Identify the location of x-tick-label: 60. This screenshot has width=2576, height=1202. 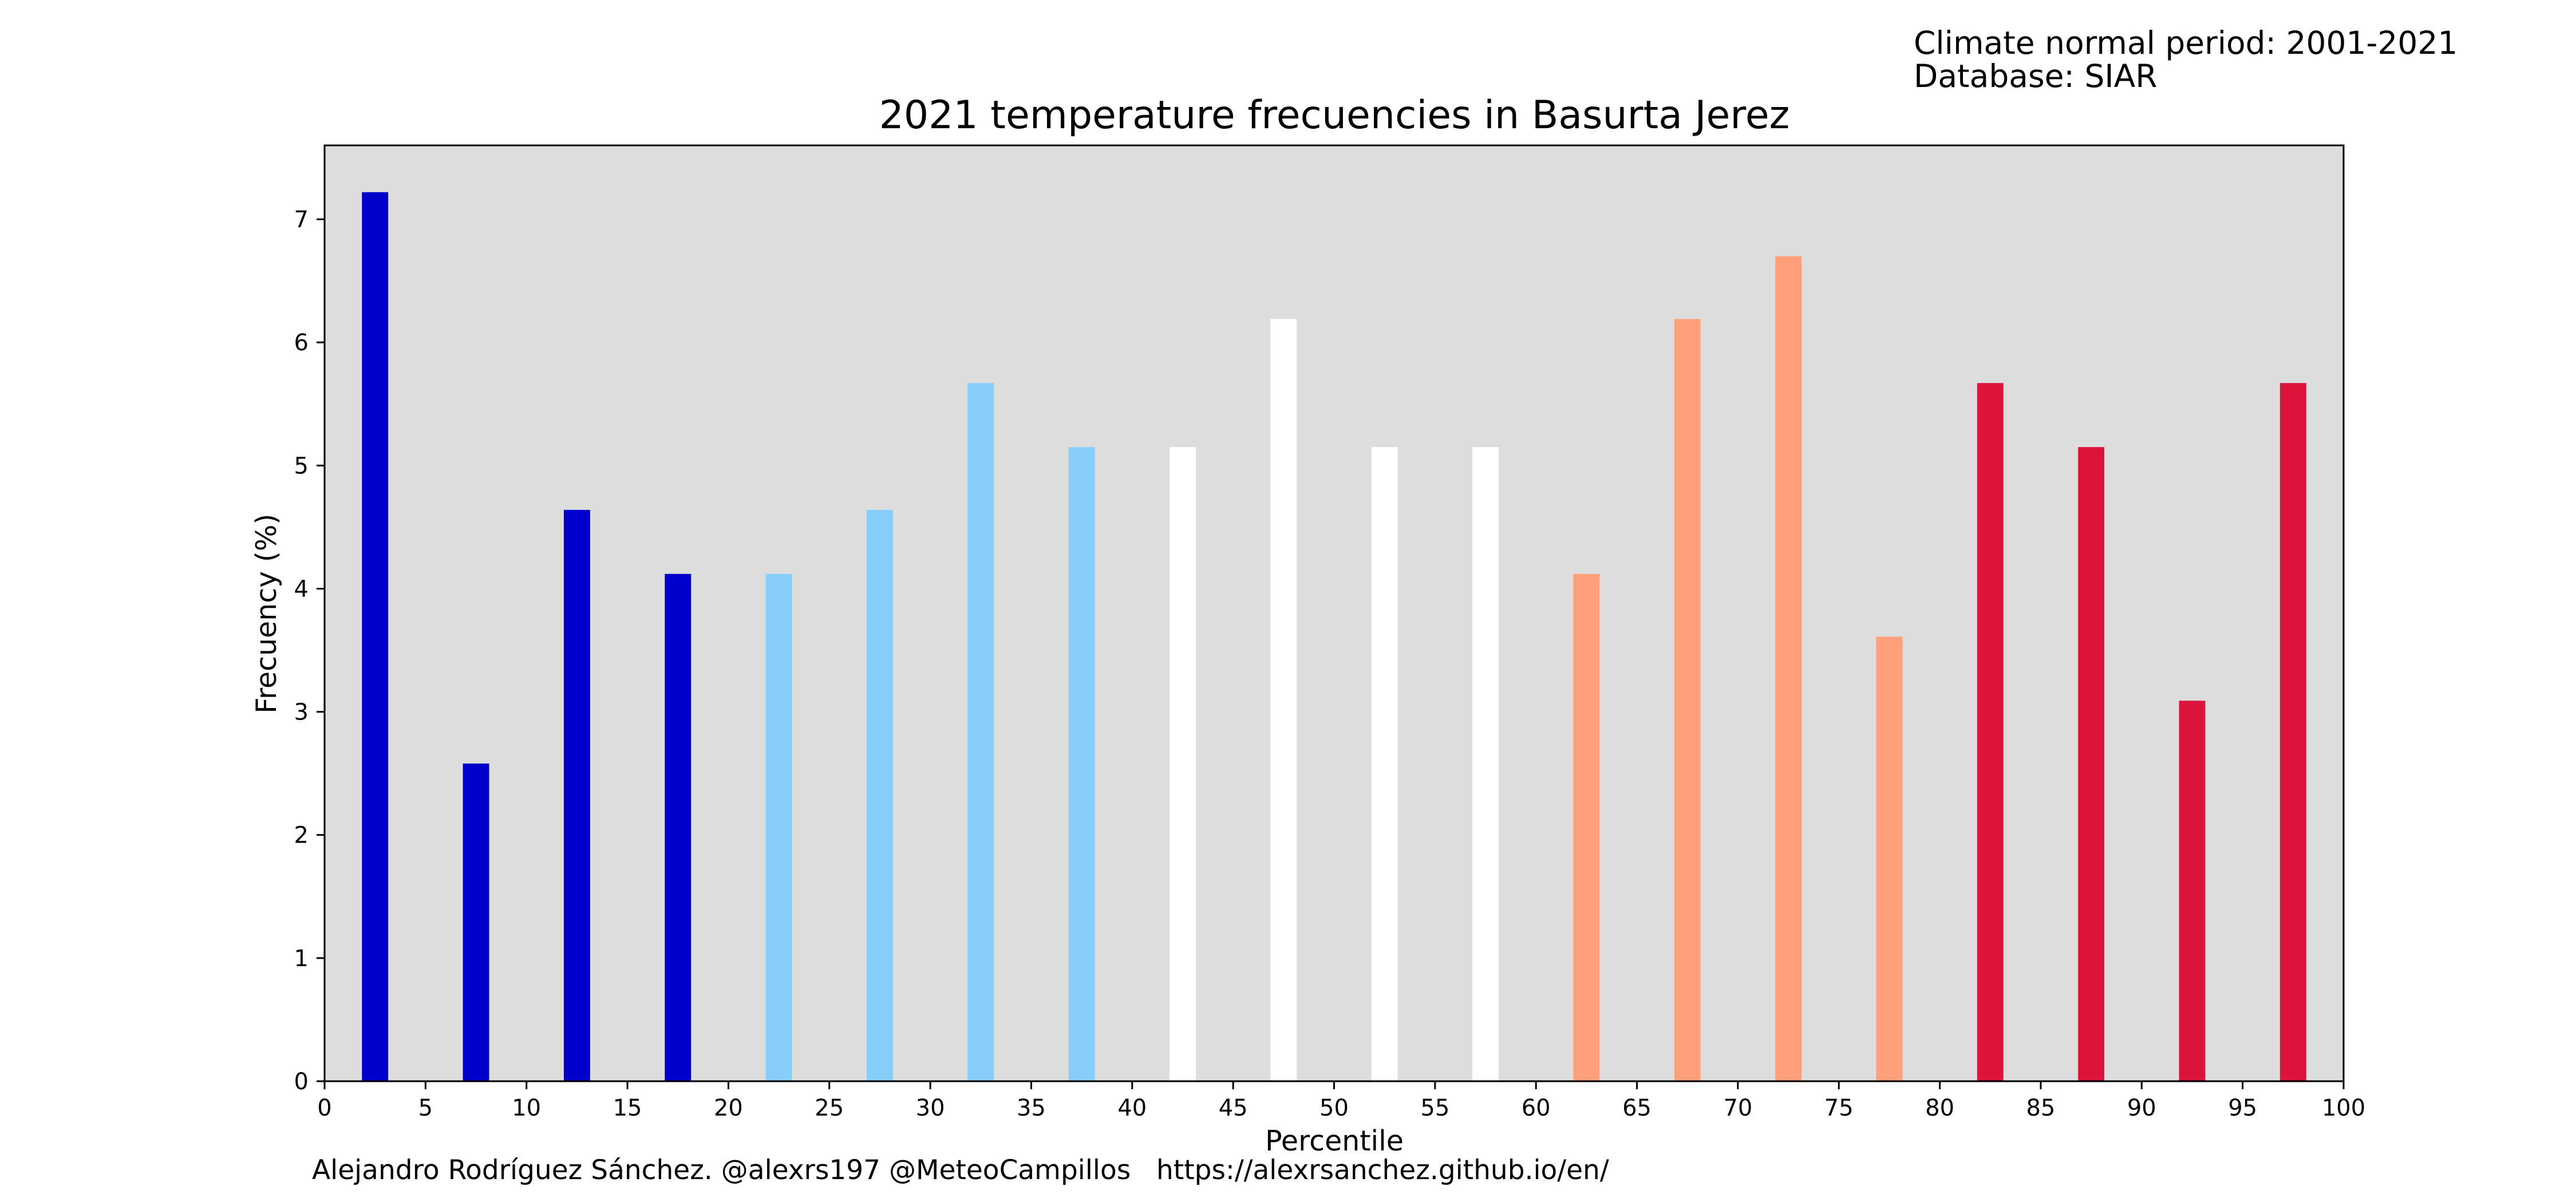
(1536, 1108).